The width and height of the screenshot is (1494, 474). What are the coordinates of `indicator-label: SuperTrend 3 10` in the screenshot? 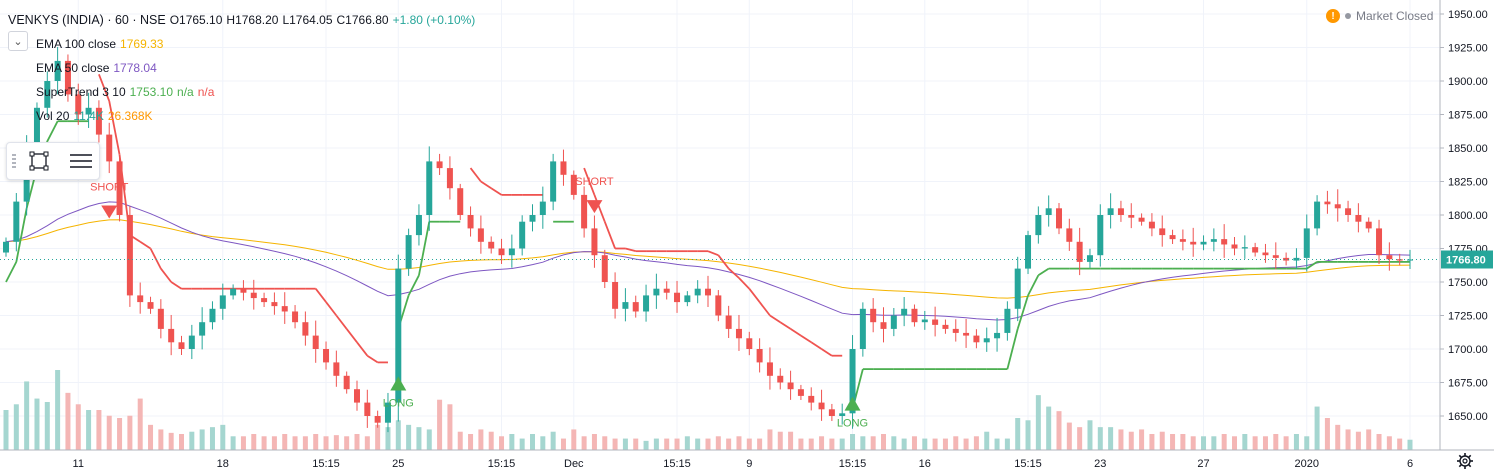 It's located at (81, 92).